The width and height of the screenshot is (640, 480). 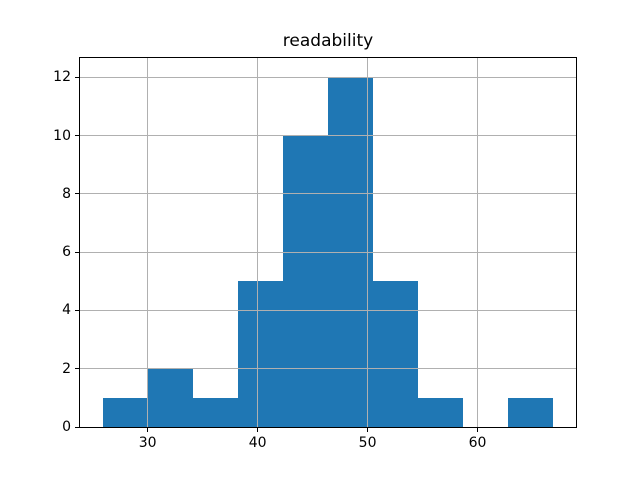 I want to click on axis-spine-left, so click(x=79, y=242).